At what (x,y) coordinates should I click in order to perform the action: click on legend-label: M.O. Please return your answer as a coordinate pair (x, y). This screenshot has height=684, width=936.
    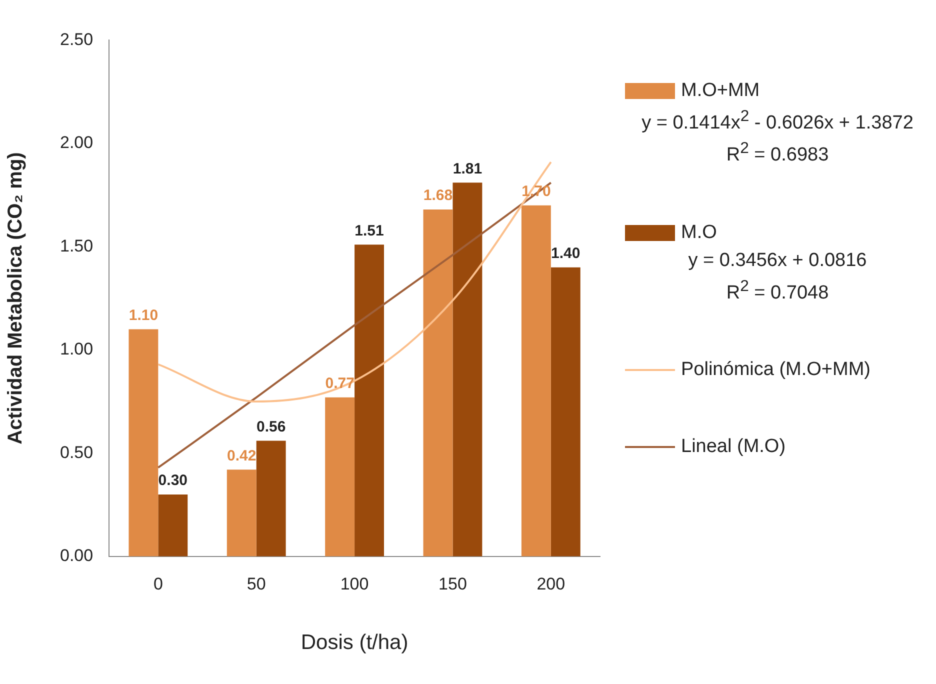
    Looking at the image, I should click on (699, 233).